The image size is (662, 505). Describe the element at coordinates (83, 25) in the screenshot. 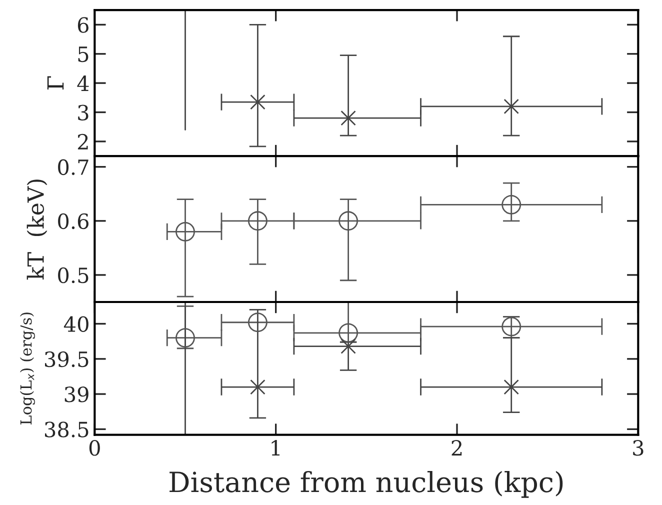

I see `y-tick-label: 6` at that location.